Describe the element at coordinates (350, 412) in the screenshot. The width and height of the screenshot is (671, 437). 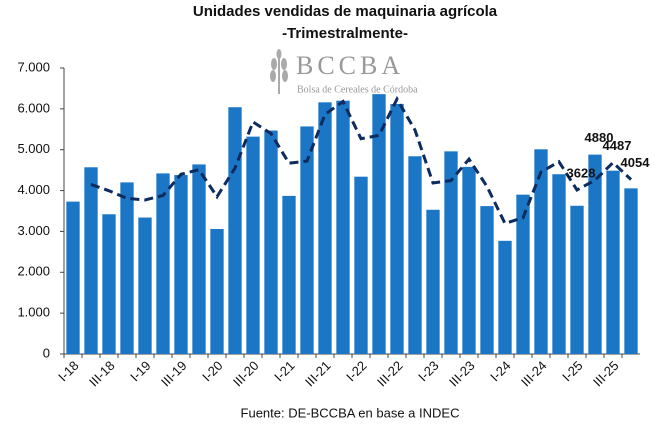
I see `source: Fuente: DE-BCCBA en base a INDEC` at that location.